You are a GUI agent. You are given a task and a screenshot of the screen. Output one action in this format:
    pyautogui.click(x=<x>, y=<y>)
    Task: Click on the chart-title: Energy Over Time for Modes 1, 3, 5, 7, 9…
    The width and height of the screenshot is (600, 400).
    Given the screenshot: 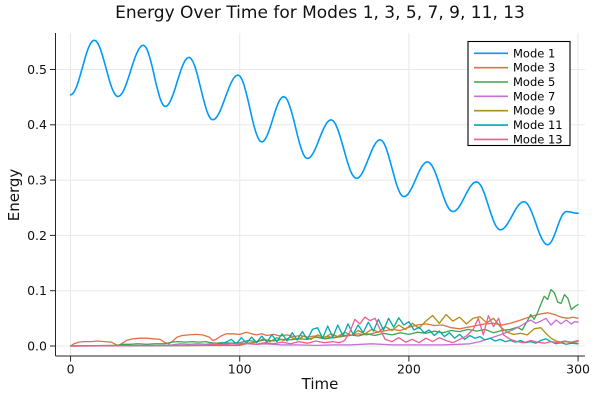 What is the action you would take?
    pyautogui.click(x=320, y=13)
    